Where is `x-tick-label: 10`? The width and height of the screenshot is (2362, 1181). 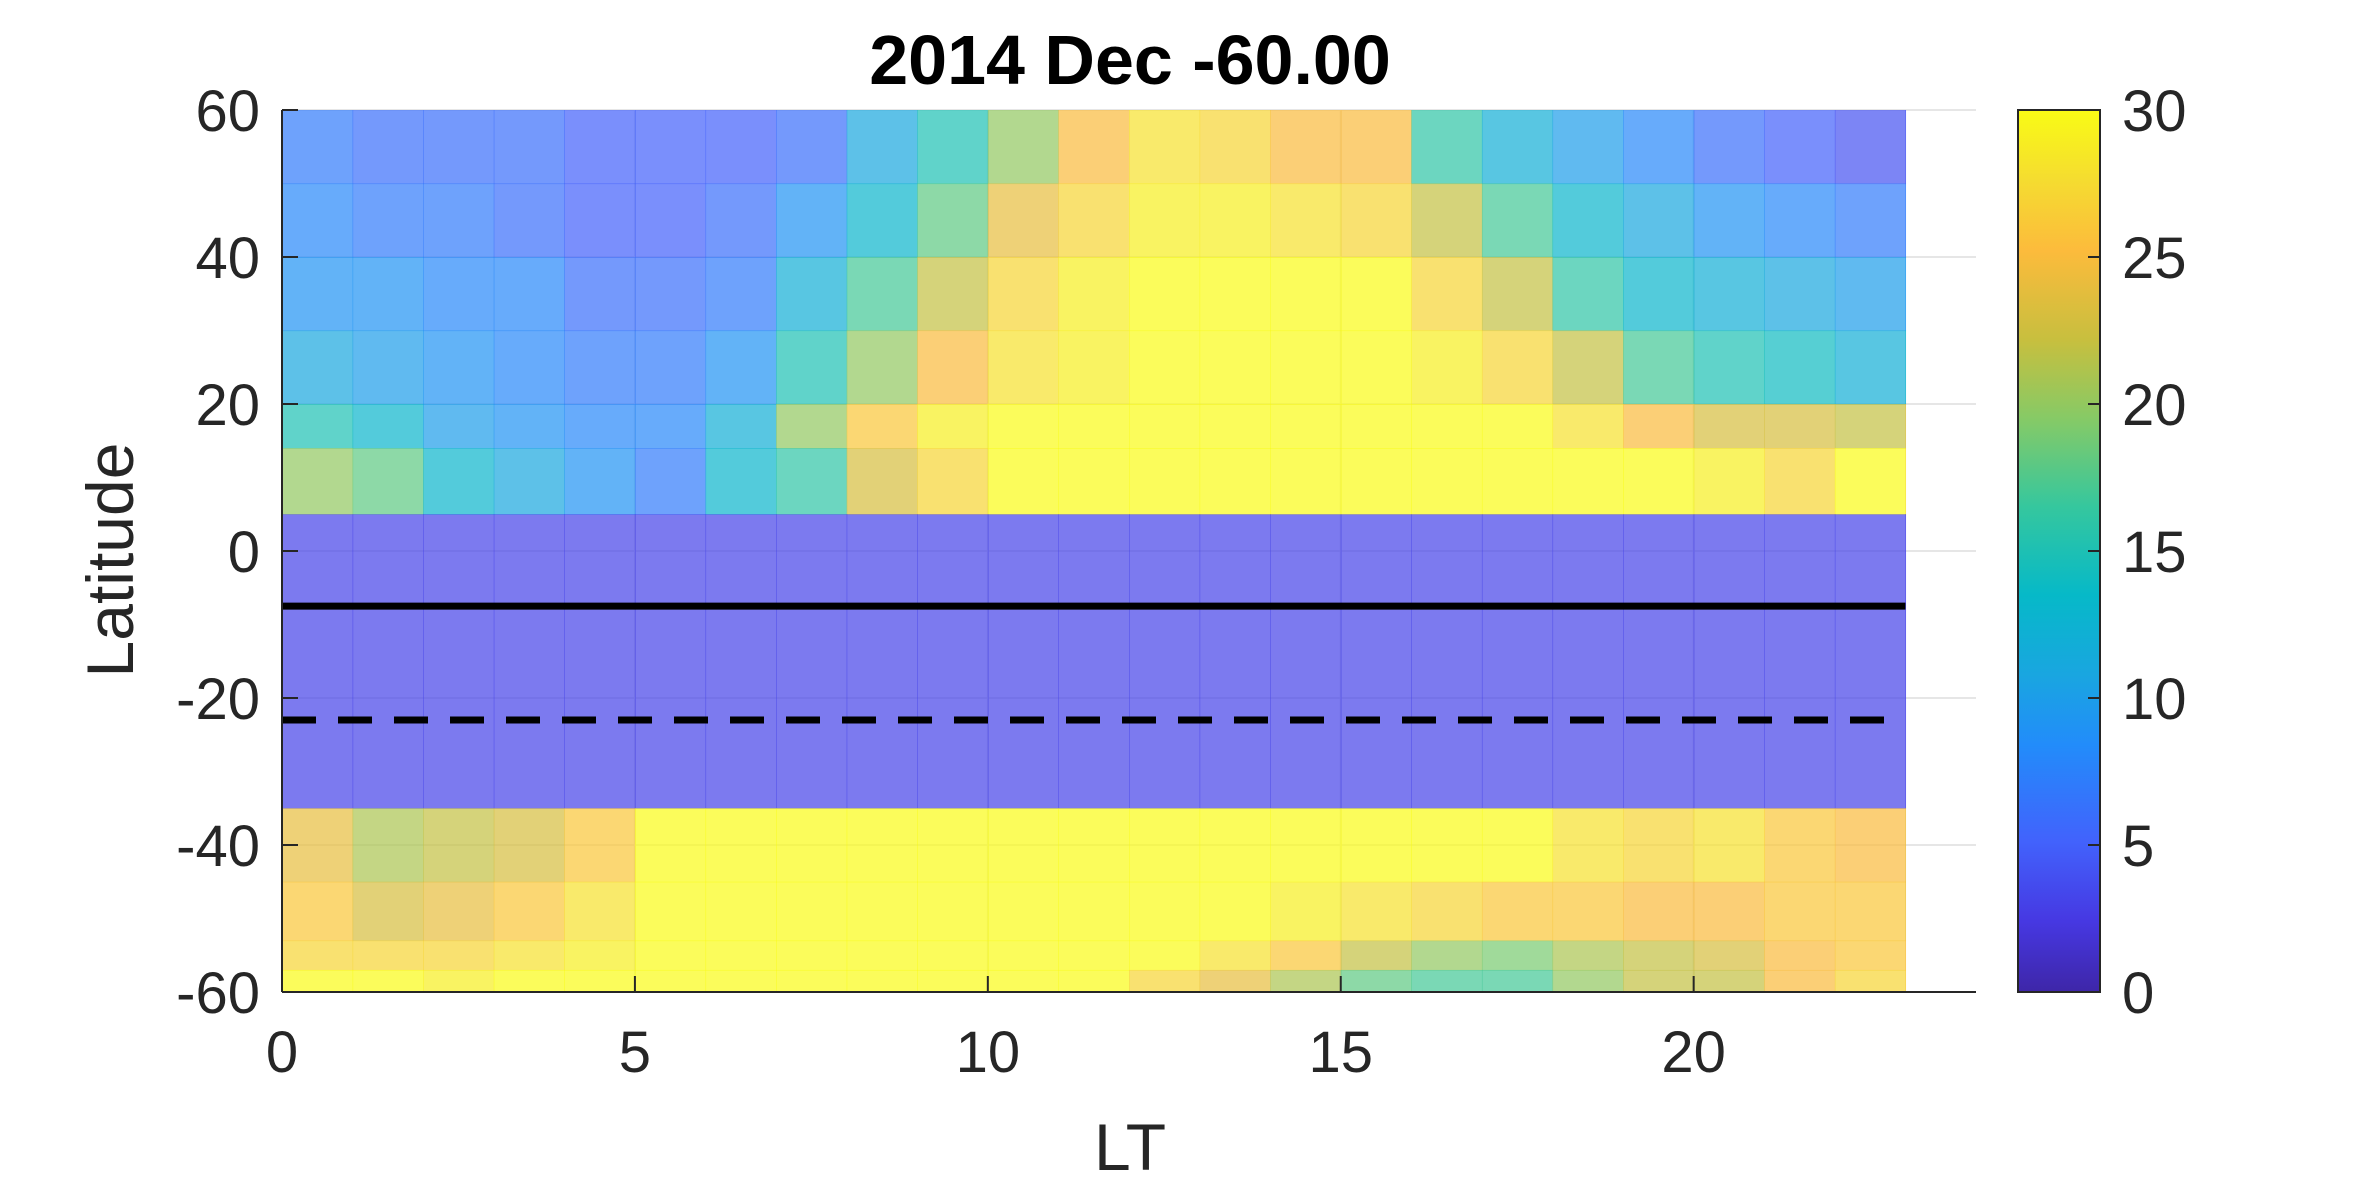 x-tick-label: 10 is located at coordinates (988, 1052).